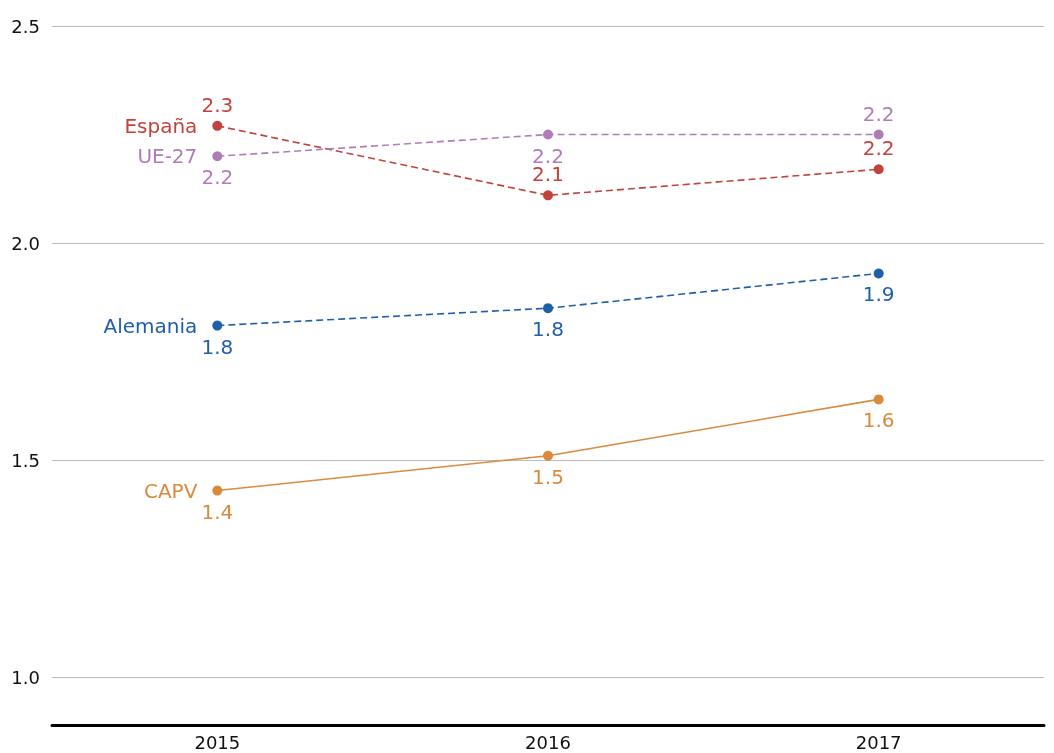 This screenshot has height=753, width=1054. I want to click on data-label: 1.9, so click(878, 294).